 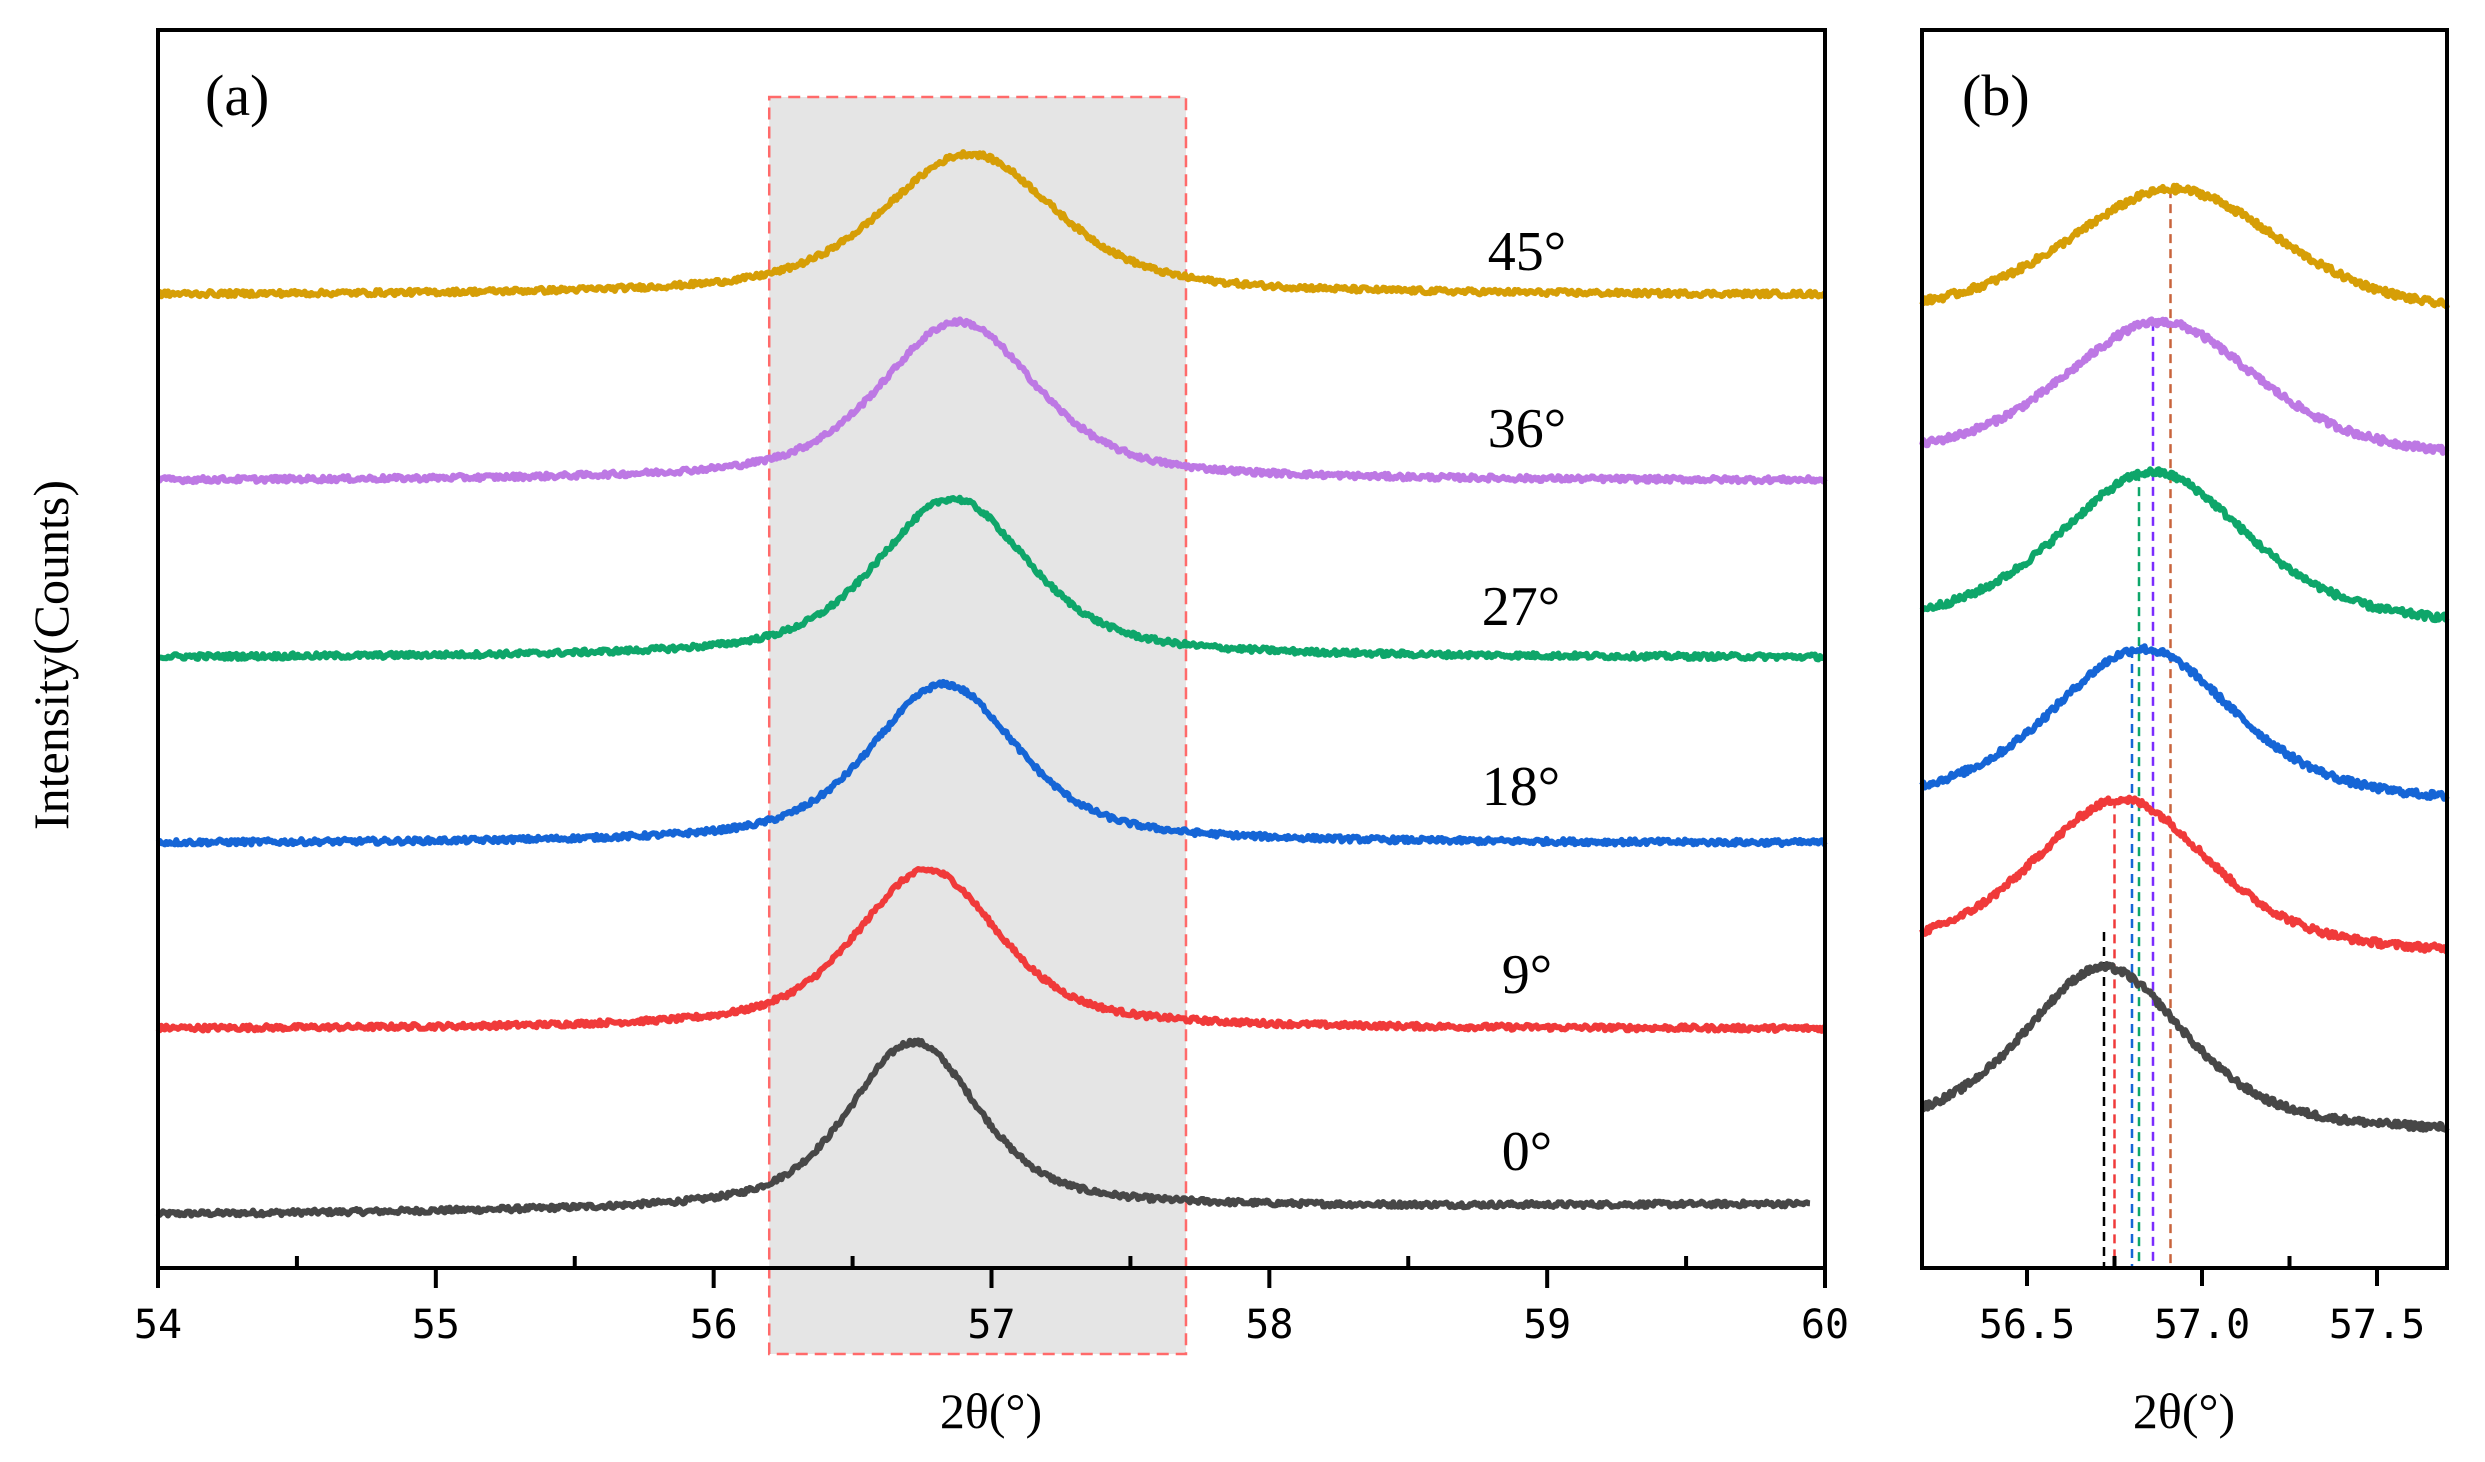 I want to click on panel-b-x-axis-label: 2θ(°), so click(x=2184, y=1411).